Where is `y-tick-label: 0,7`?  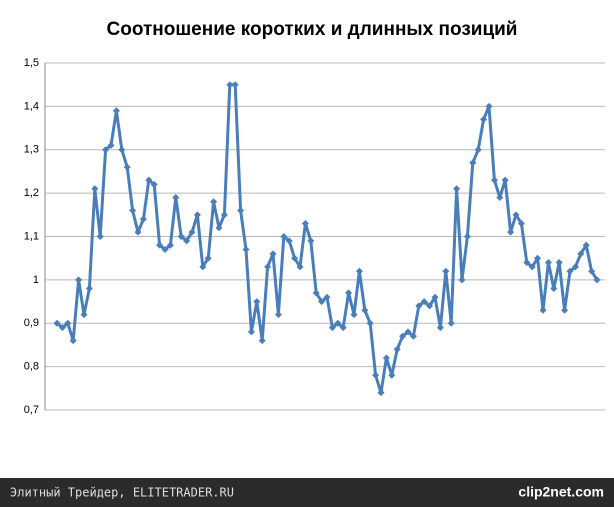
y-tick-label: 0,7 is located at coordinates (31, 410).